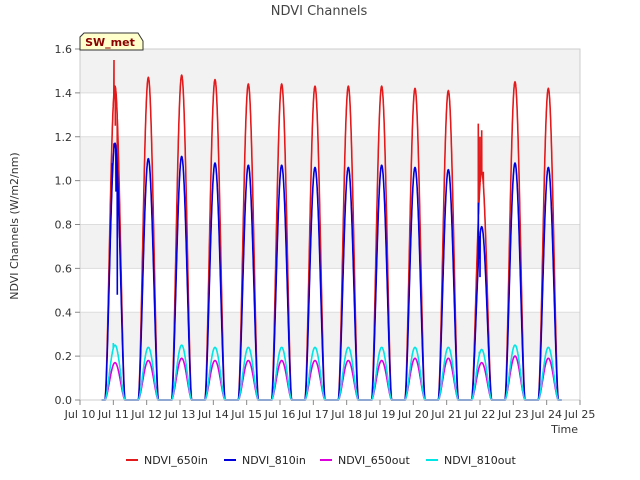 The image size is (640, 480). What do you see at coordinates (413, 414) in the screenshot?
I see `x-tick-label: Jul 20` at bounding box center [413, 414].